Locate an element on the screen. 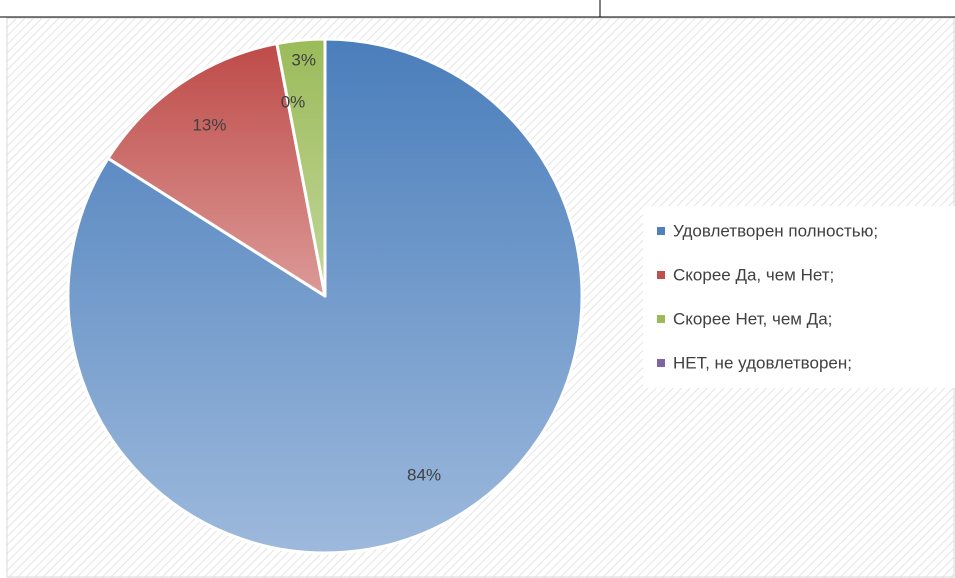  data-label: 84% is located at coordinates (424, 475).